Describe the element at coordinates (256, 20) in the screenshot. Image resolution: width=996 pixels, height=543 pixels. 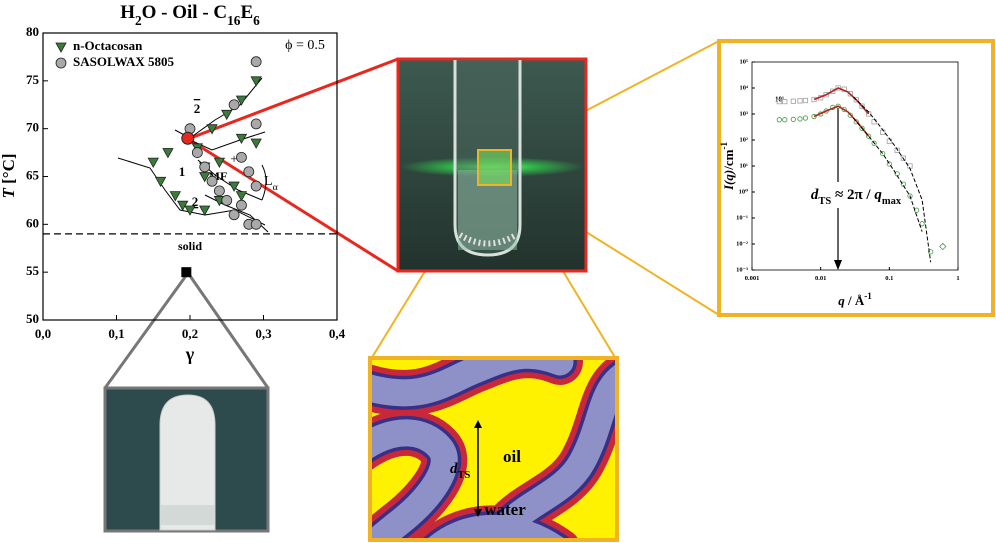
I see `text-part: 6` at that location.